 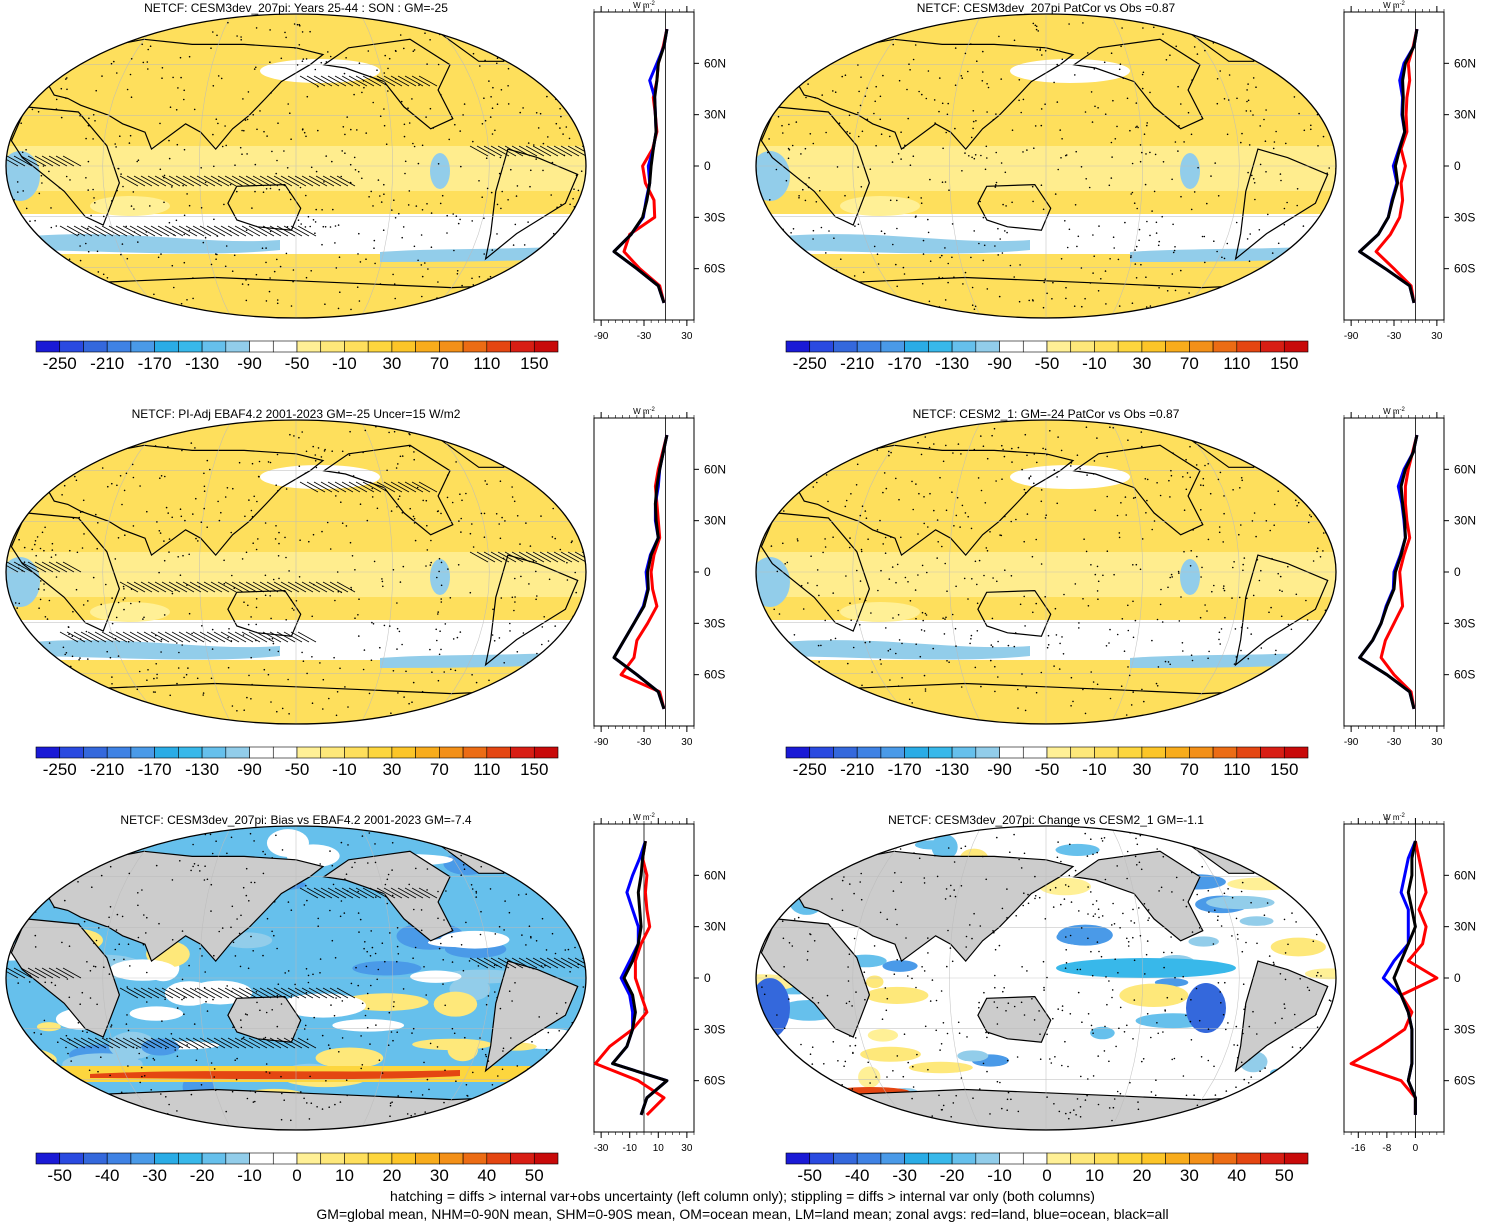 I want to click on colorbar-label: 20, so click(x=1142, y=1175).